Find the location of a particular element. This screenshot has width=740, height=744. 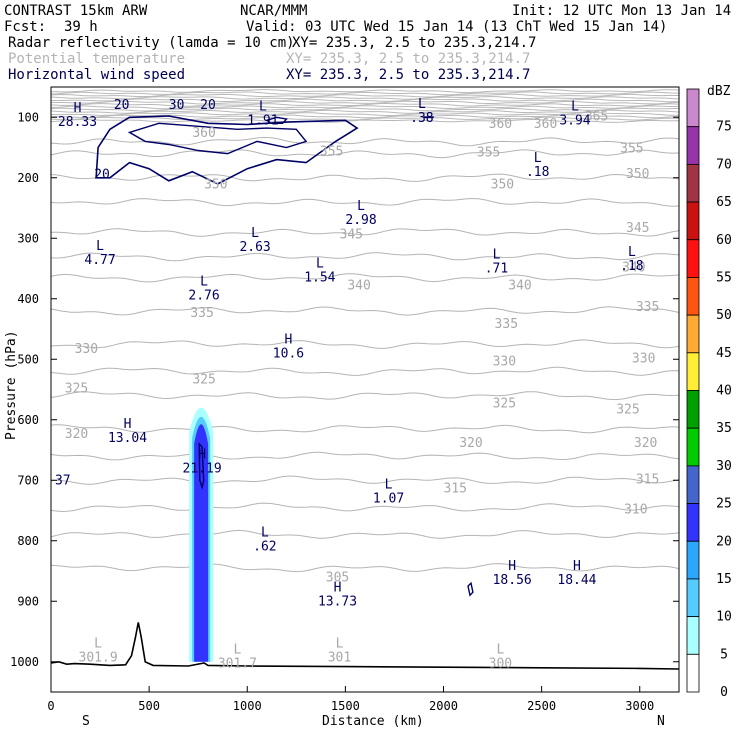

x-tick-label: 1500 is located at coordinates (345, 706).